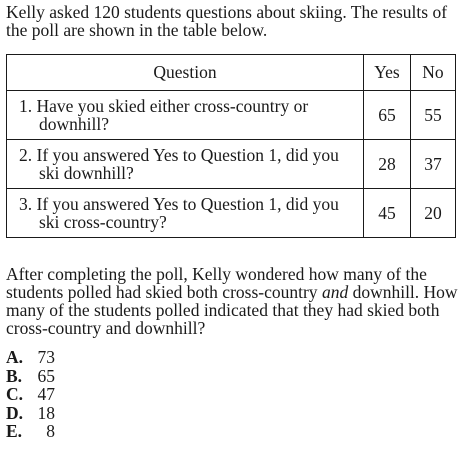 The image size is (473, 465). What do you see at coordinates (387, 115) in the screenshot?
I see `yes-count-cell: 65` at bounding box center [387, 115].